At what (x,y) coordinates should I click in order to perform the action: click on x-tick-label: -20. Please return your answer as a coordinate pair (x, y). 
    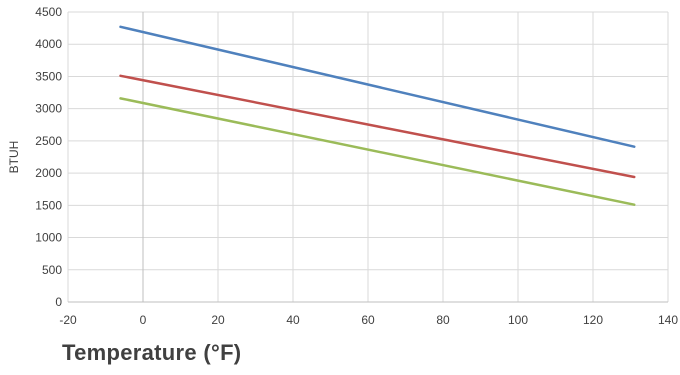
    Looking at the image, I should click on (68, 320).